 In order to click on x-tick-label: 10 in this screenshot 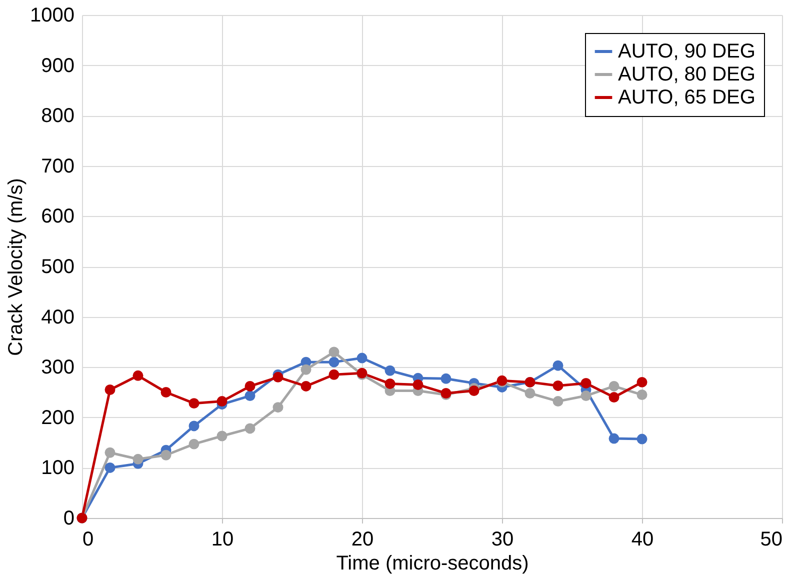, I will do `click(222, 539)`.